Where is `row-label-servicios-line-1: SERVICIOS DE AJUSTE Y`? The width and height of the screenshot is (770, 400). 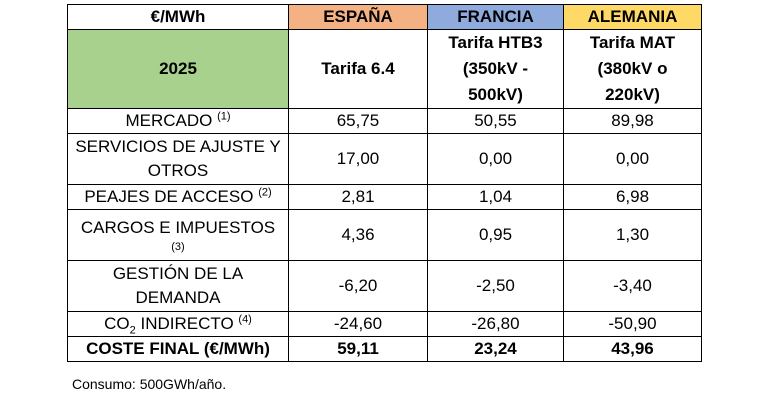
row-label-servicios-line-1: SERVICIOS DE AJUSTE Y is located at coordinates (178, 146).